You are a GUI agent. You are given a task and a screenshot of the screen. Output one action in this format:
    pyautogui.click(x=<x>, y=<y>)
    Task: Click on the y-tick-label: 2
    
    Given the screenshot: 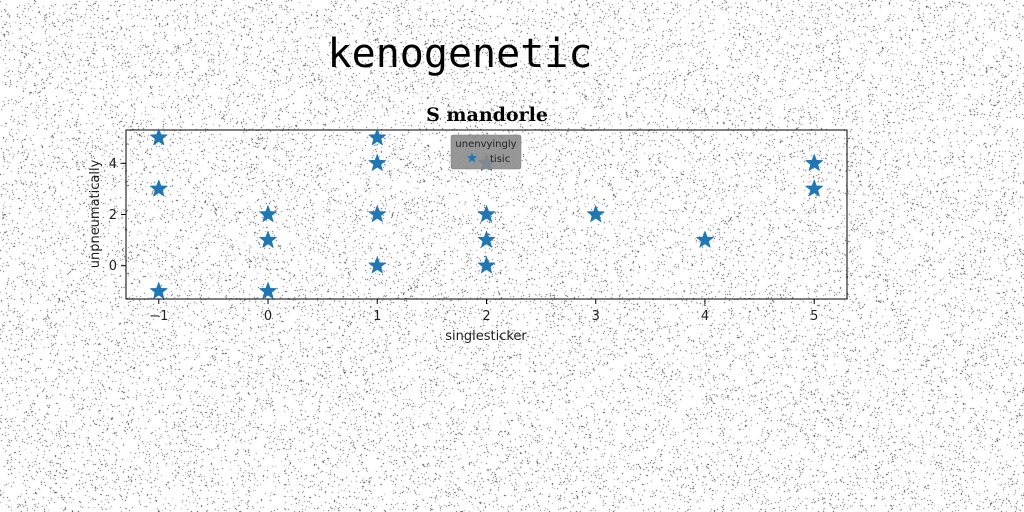 What is the action you would take?
    pyautogui.click(x=113, y=215)
    